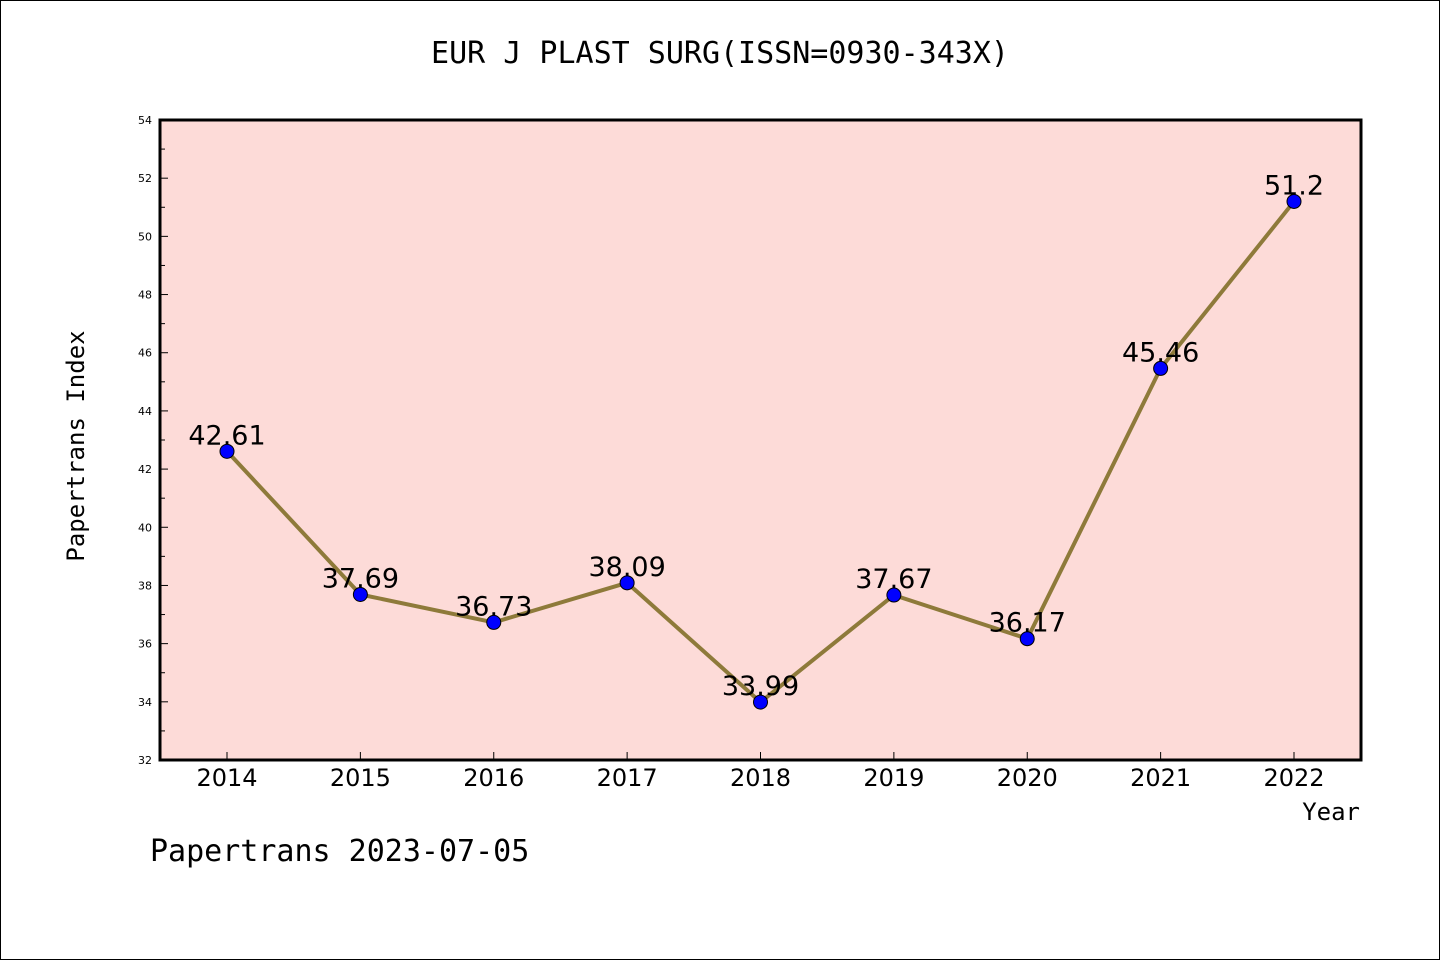 Image resolution: width=1440 pixels, height=960 pixels. Describe the element at coordinates (226, 435) in the screenshot. I see `data-label: 42.61` at that location.